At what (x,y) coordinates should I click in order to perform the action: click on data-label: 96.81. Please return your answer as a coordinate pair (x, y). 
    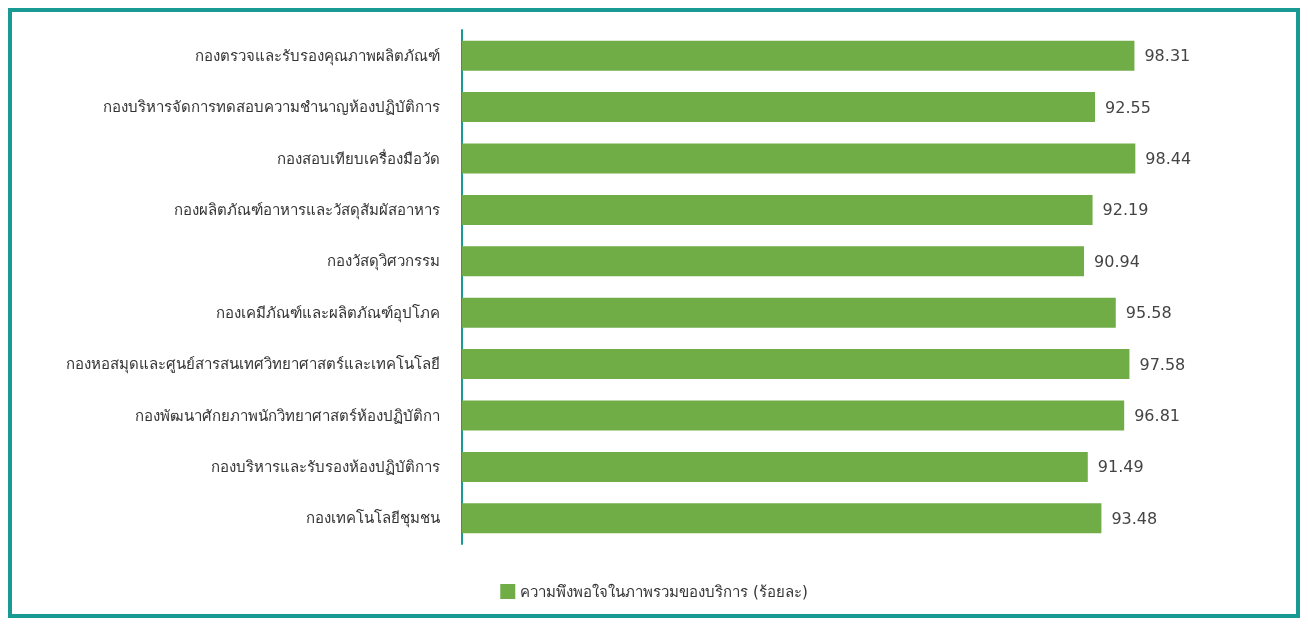
    Looking at the image, I should click on (1157, 415).